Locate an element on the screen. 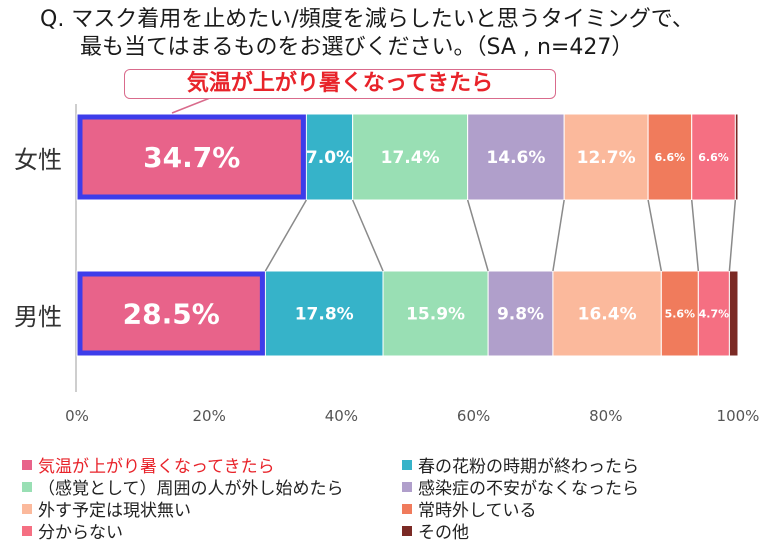 The height and width of the screenshot is (550, 776). legend-label: 常時外している is located at coordinates (477, 511).